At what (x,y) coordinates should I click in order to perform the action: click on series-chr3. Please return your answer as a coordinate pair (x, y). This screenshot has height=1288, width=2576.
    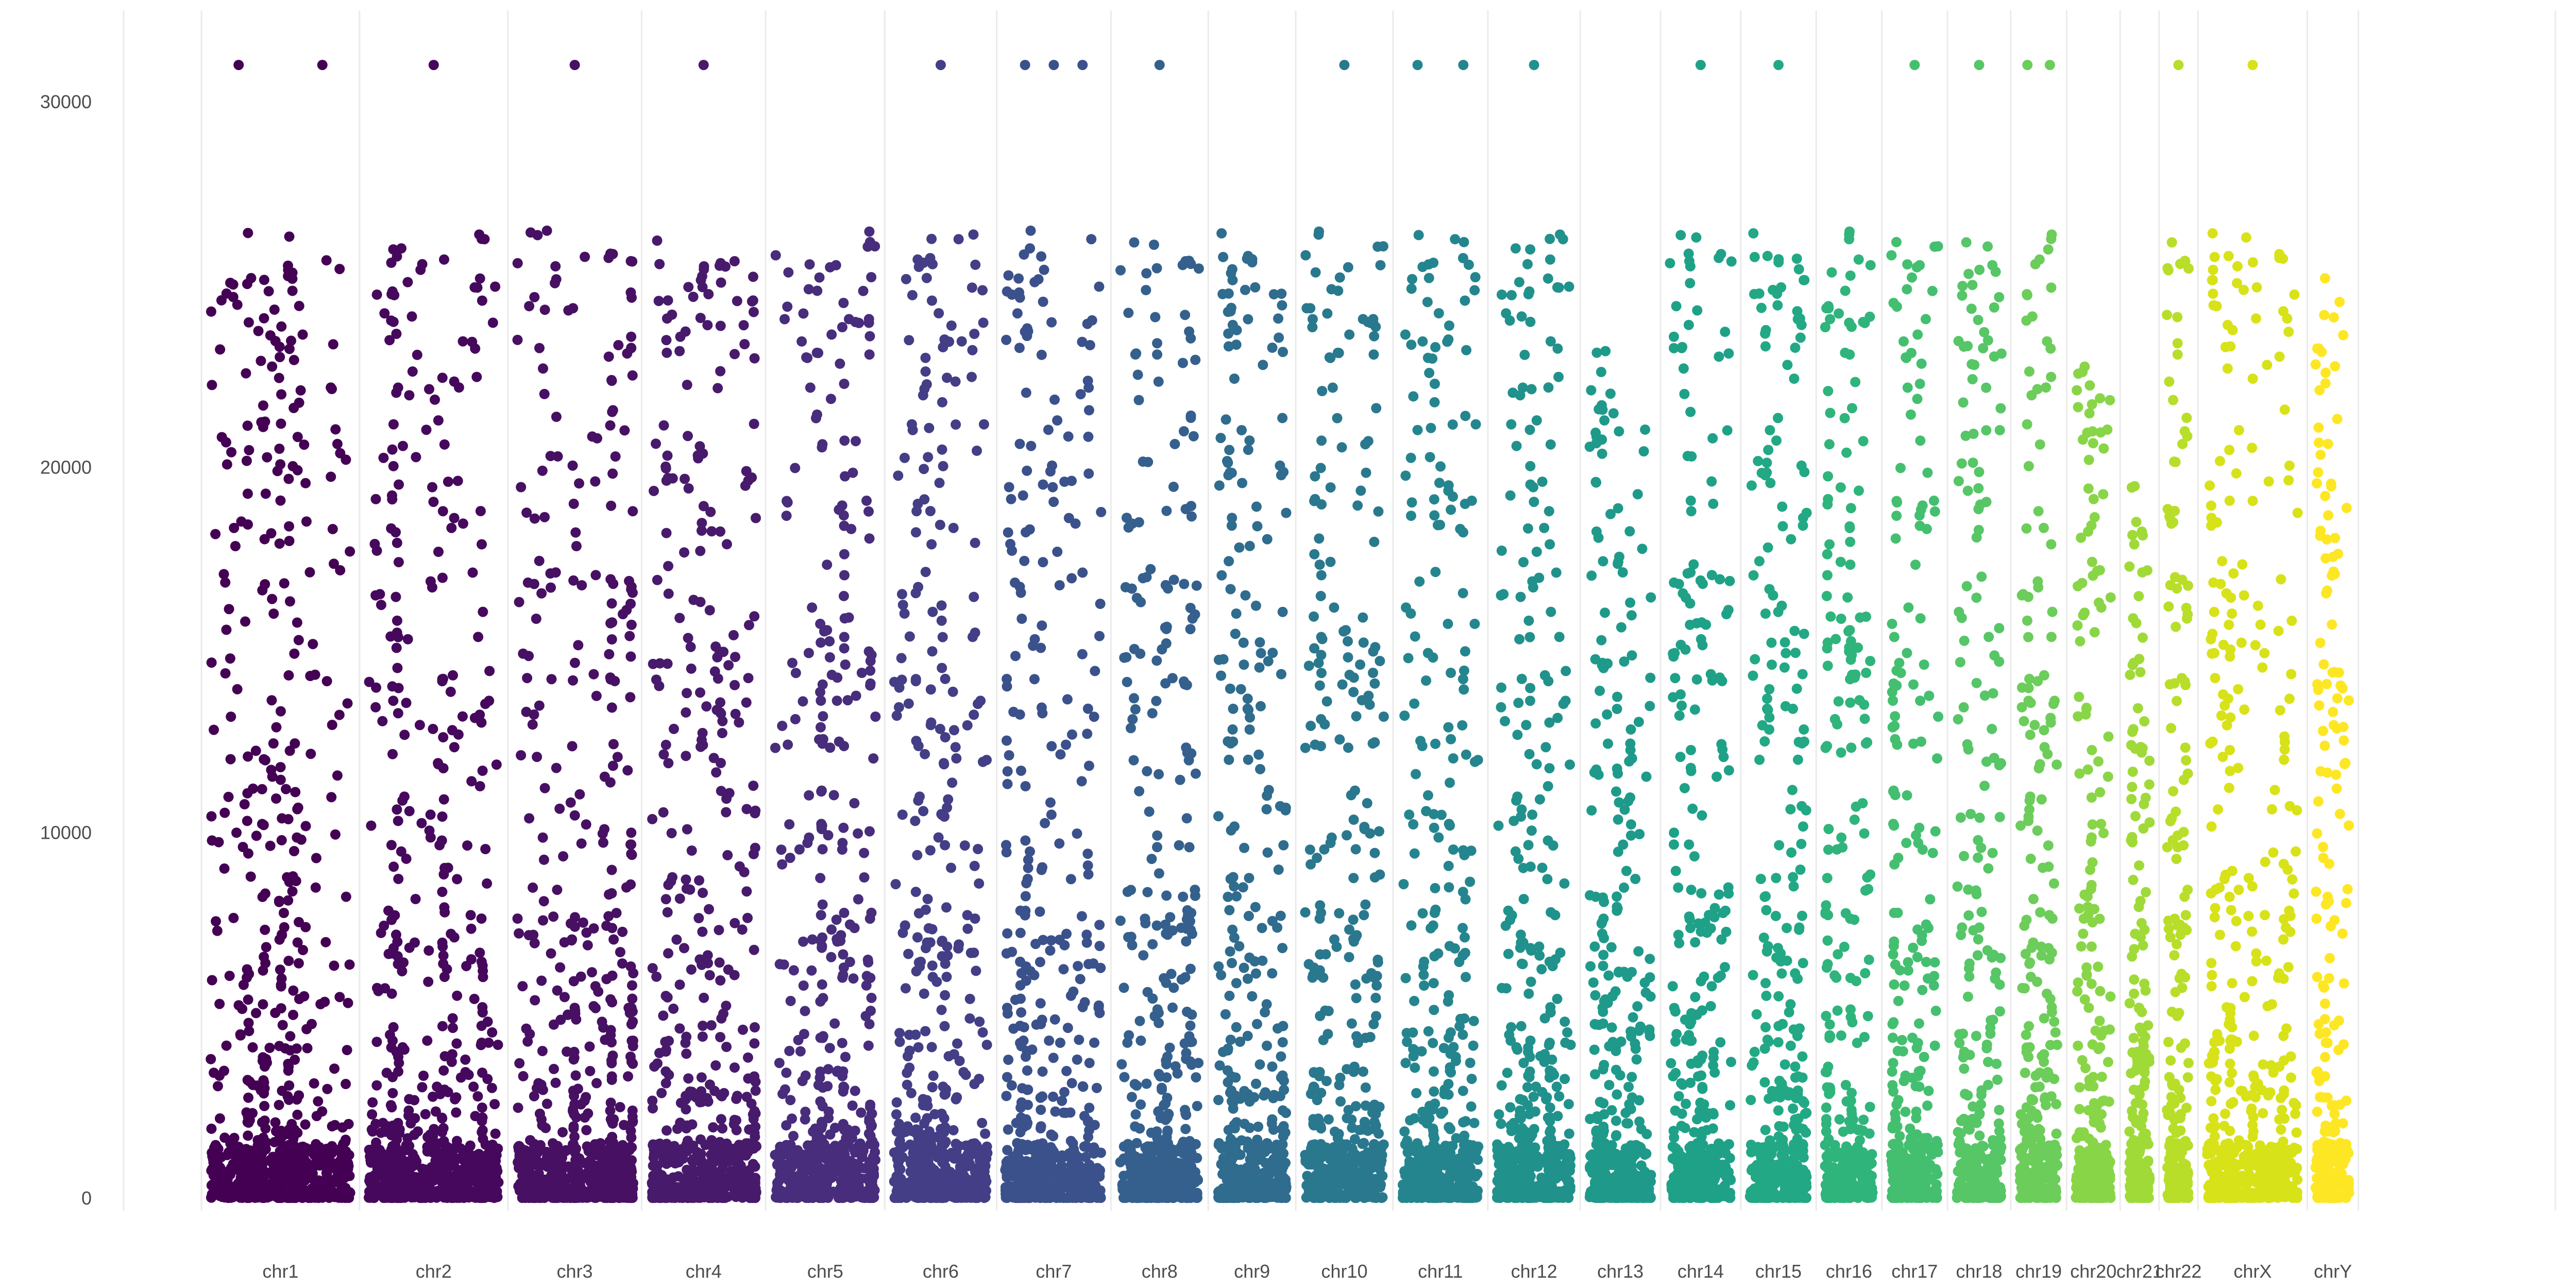
    Looking at the image, I should click on (575, 631).